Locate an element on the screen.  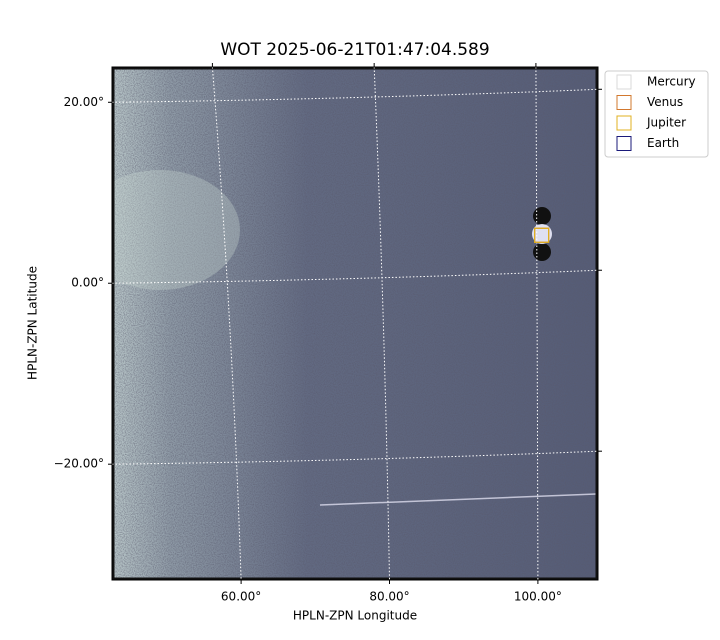
planet-marker is located at coordinates (542, 235).